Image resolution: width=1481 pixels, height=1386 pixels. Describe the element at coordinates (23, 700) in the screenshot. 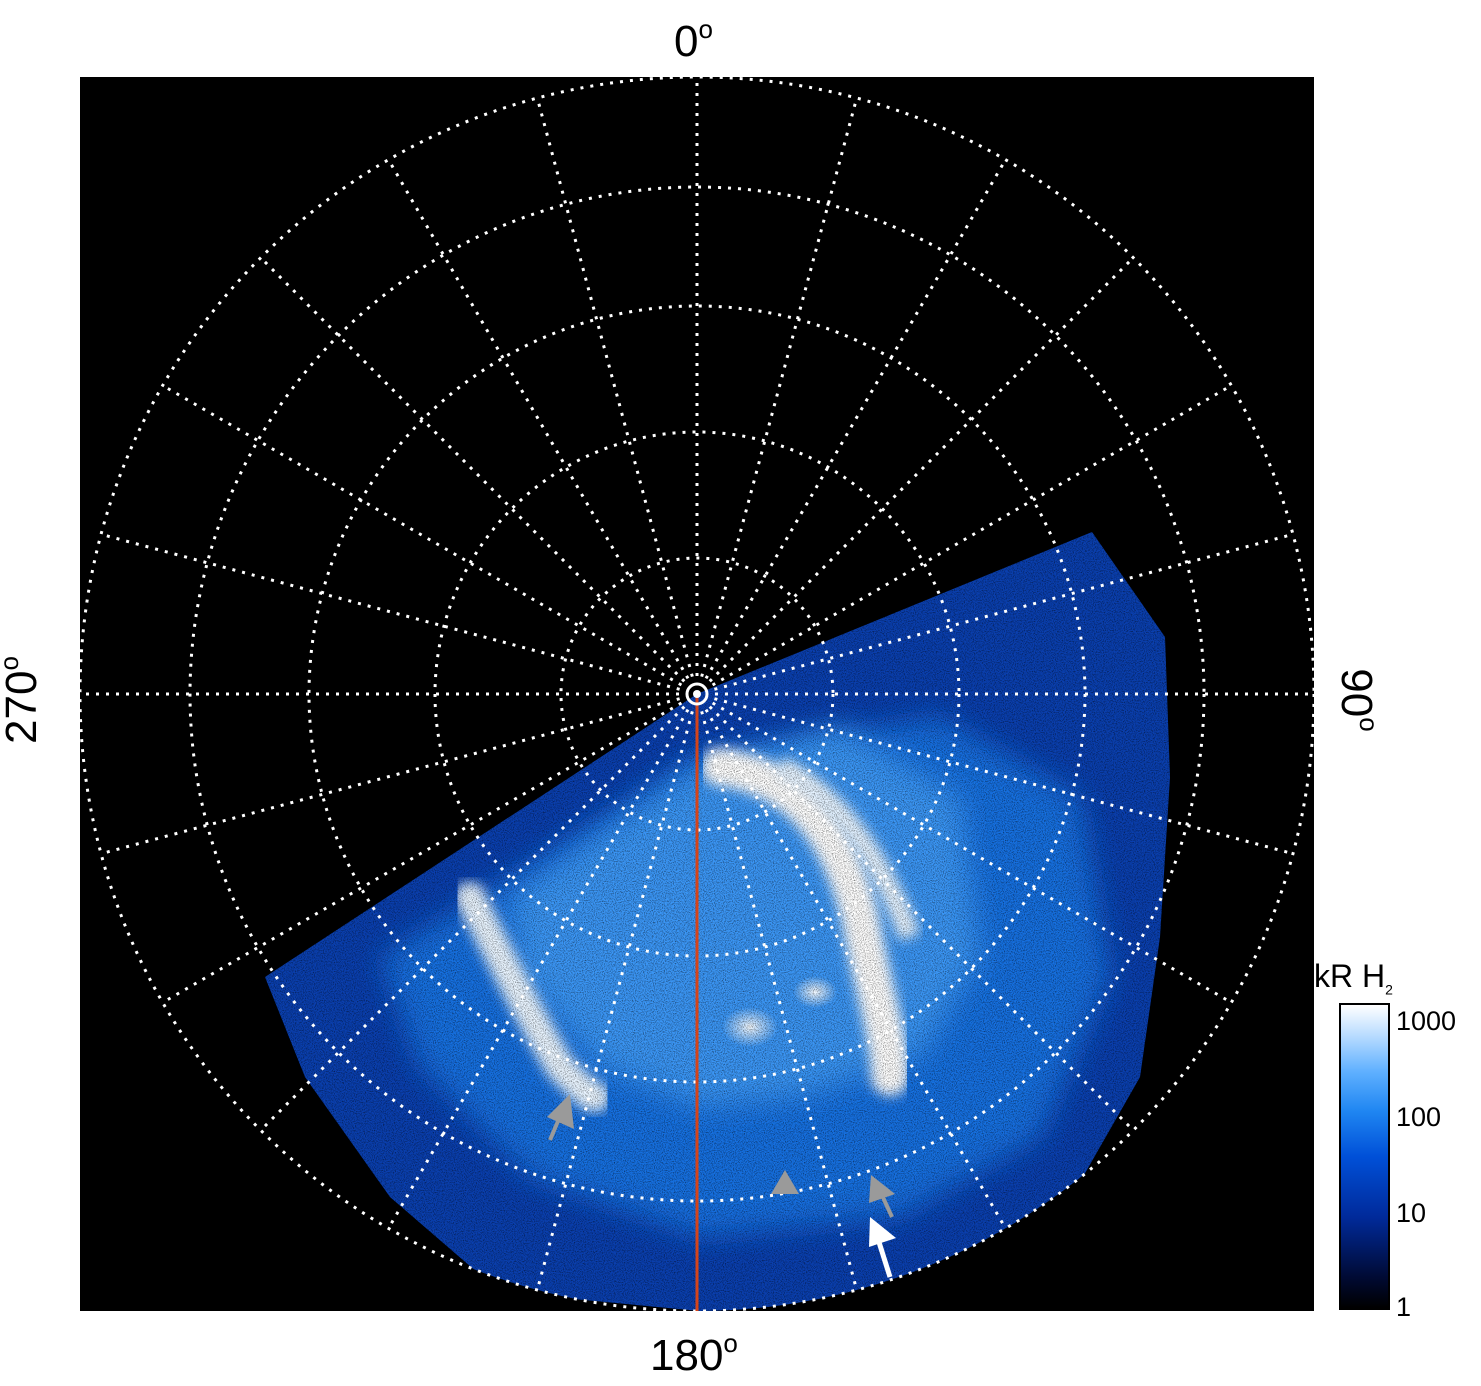

I see `longitude-label-270: 270o` at that location.